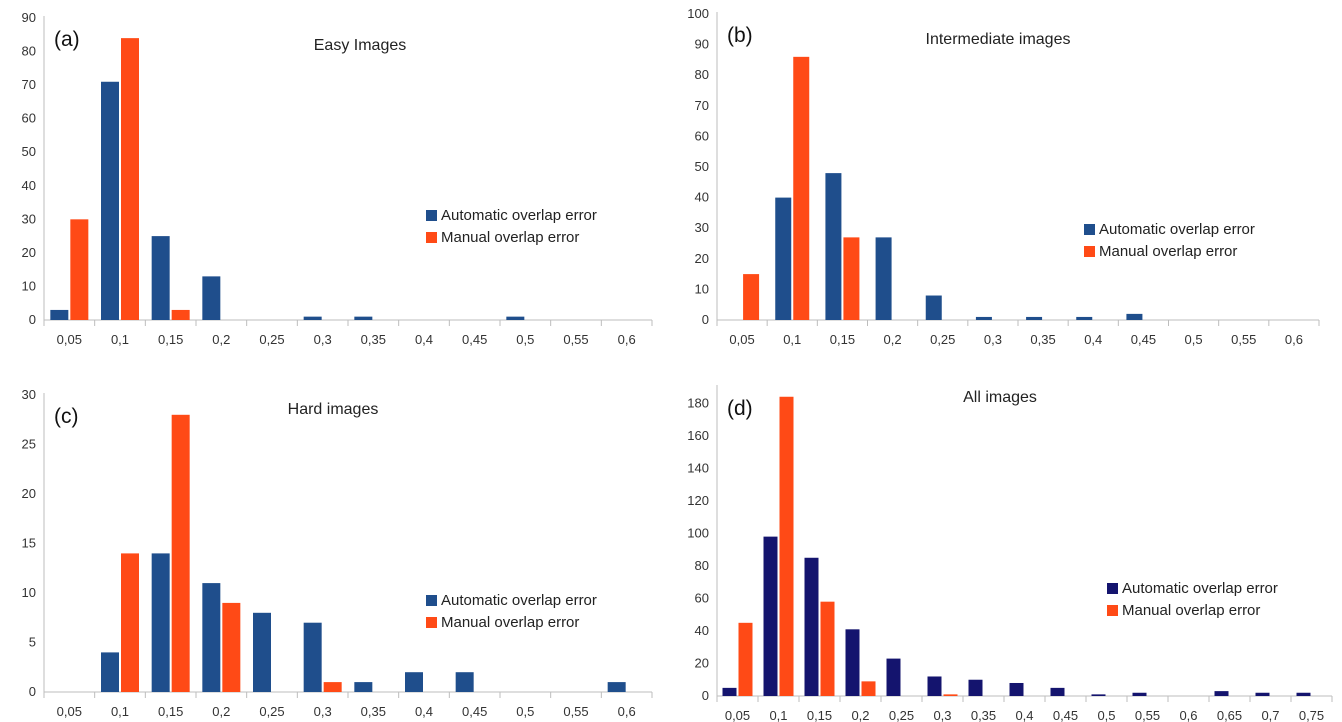 This screenshot has height=722, width=1342. Describe the element at coordinates (698, 467) in the screenshot. I see `y-tick-label: 140` at that location.